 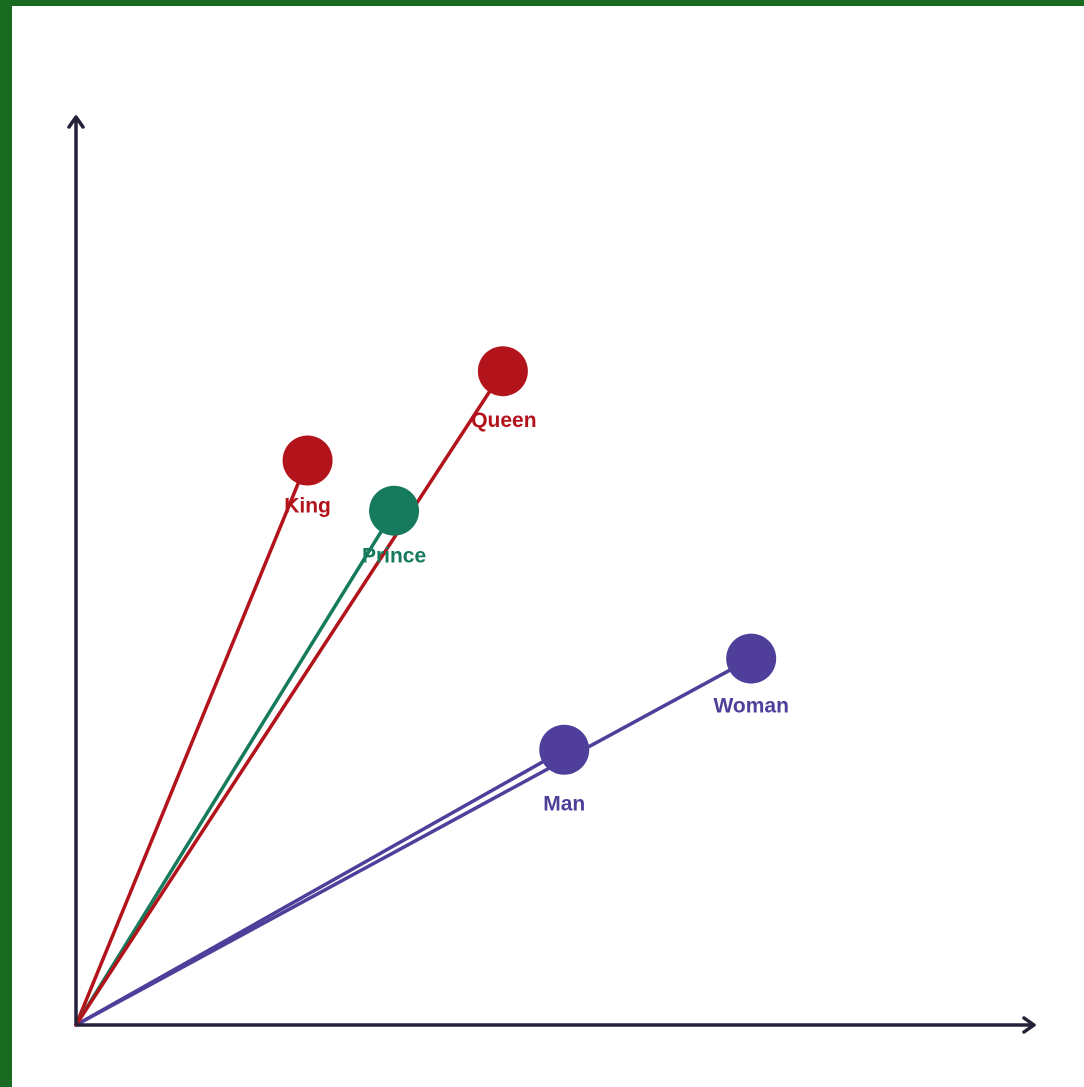 I want to click on point-queen, so click(x=502, y=371).